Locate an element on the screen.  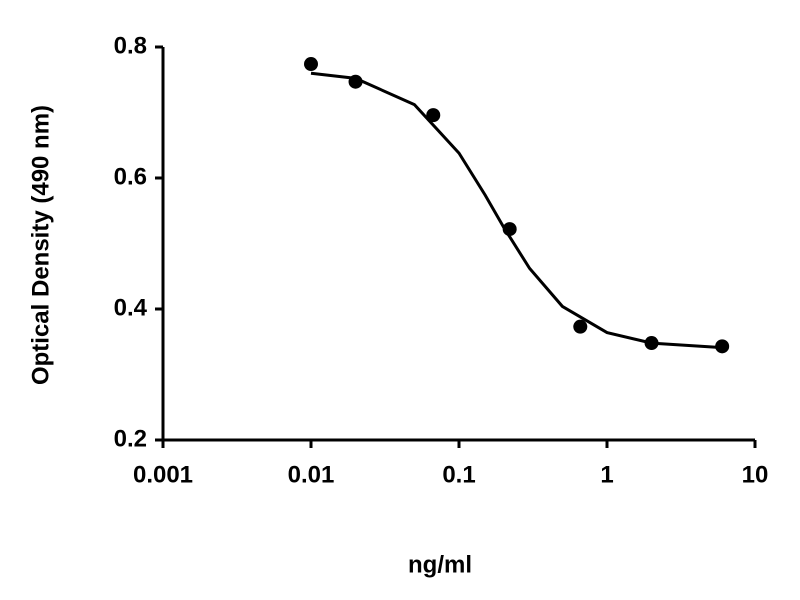
x-tick-label: 0.001 is located at coordinates (163, 474).